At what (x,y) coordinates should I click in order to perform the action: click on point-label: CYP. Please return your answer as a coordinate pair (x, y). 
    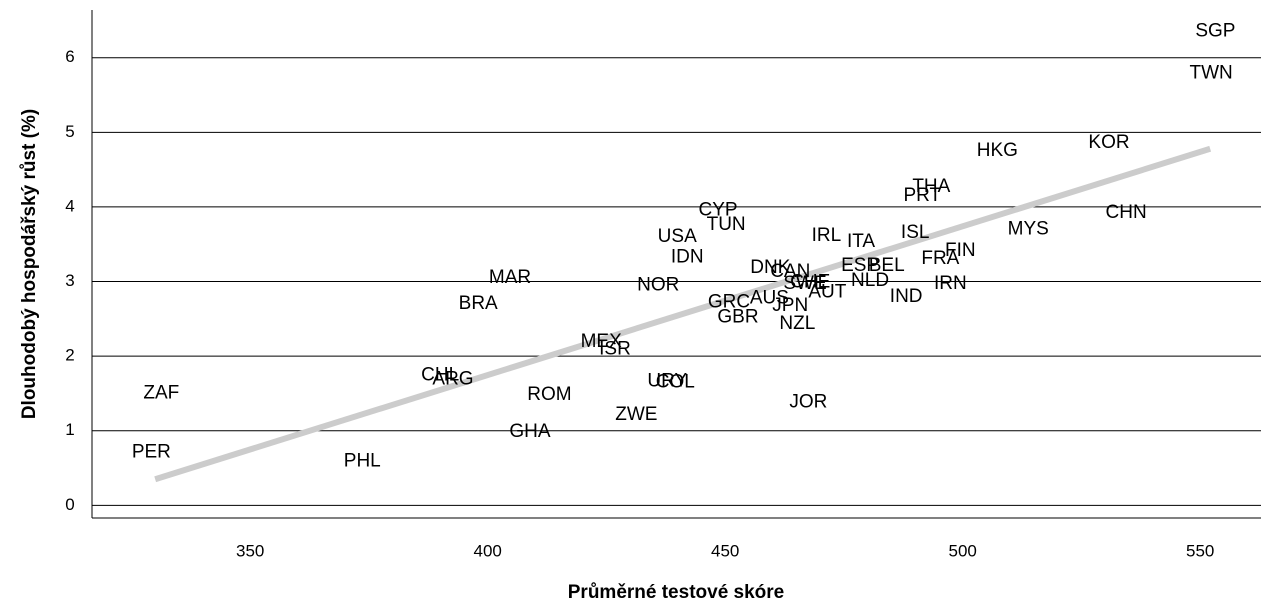
    Looking at the image, I should click on (718, 210).